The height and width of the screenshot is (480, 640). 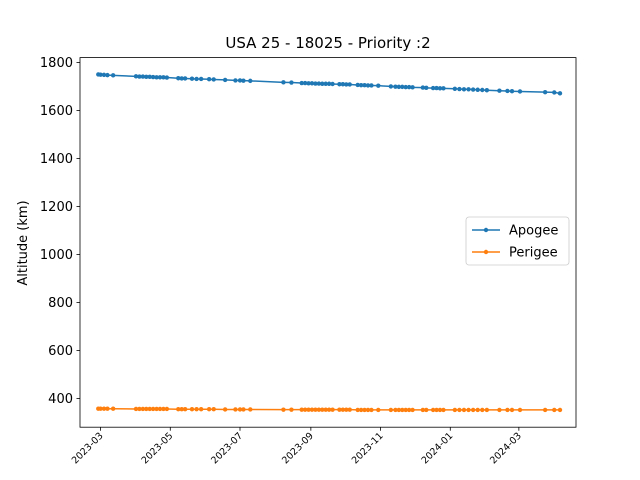 I want to click on y-tick-label-1: 600, so click(x=60, y=351).